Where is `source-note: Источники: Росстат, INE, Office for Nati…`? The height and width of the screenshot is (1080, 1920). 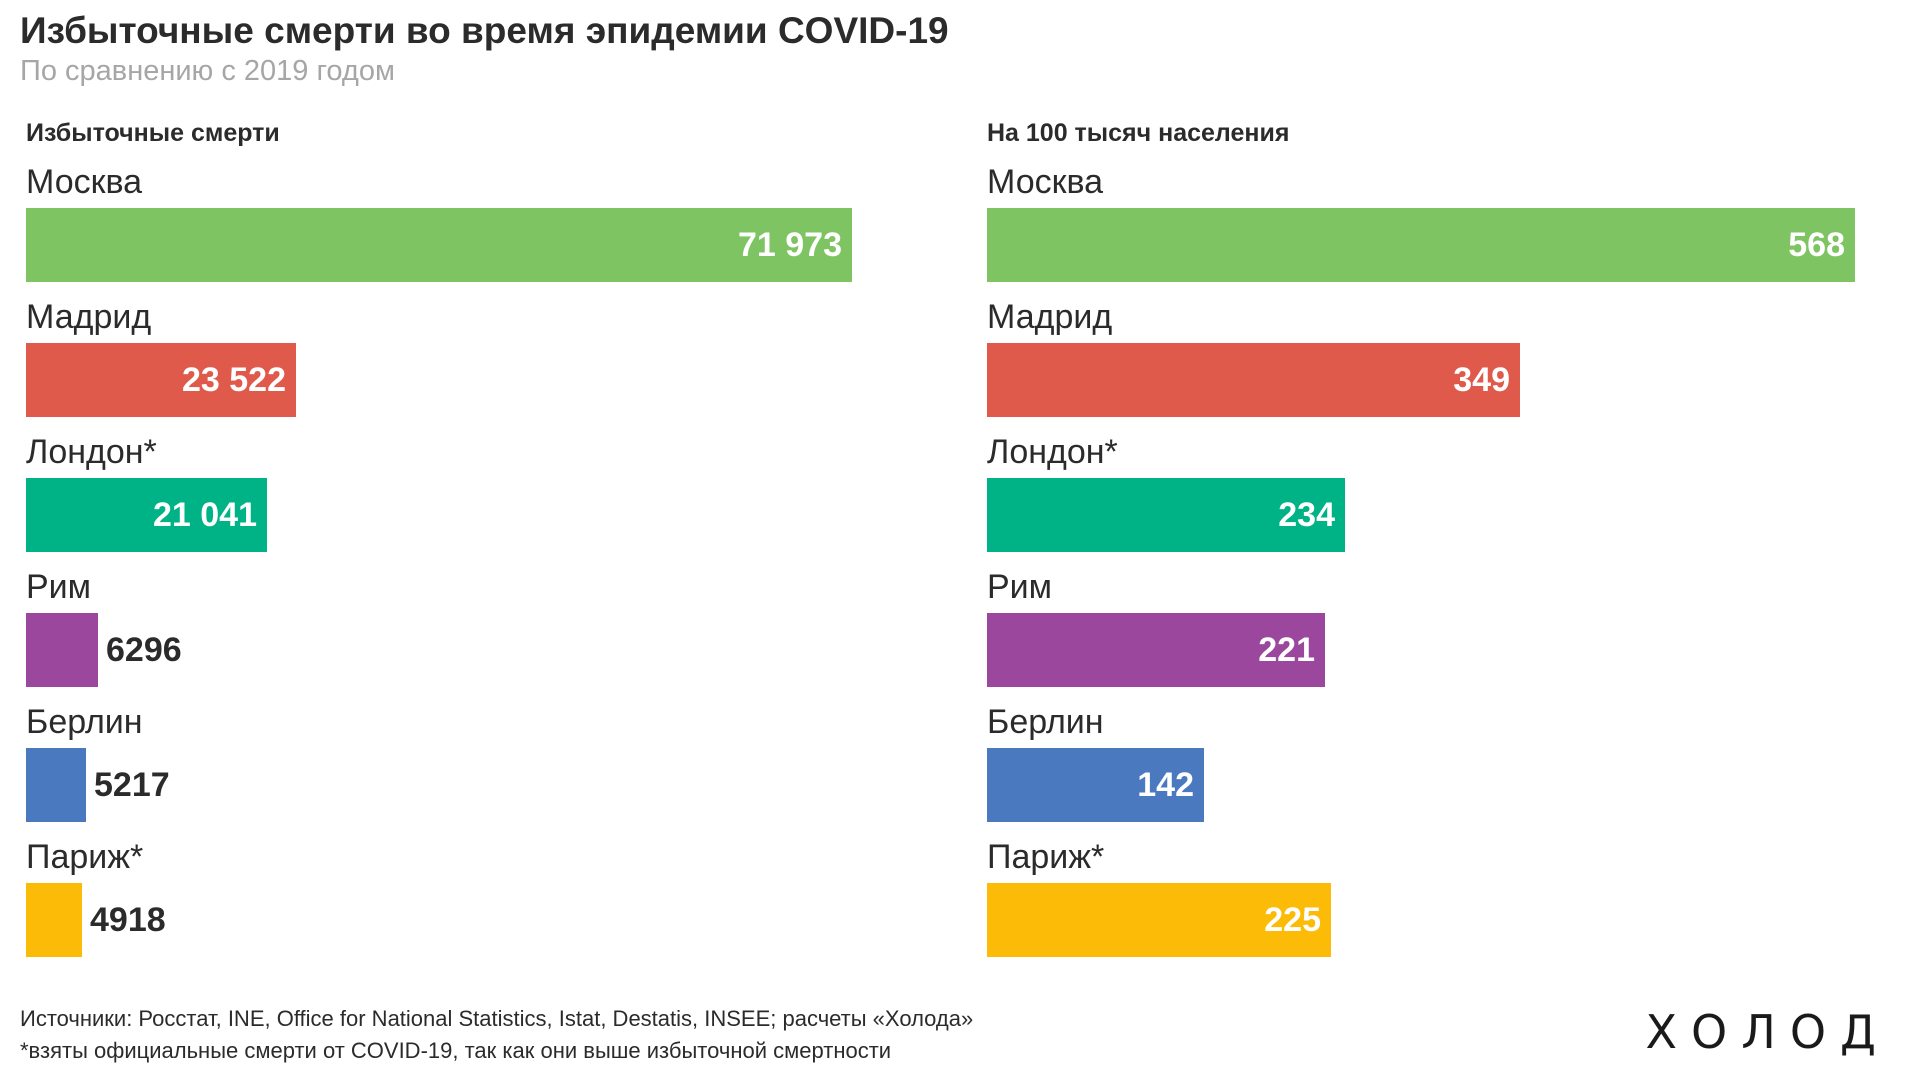
source-note: Источники: Росстат, INE, Office for Nati… is located at coordinates (497, 1018).